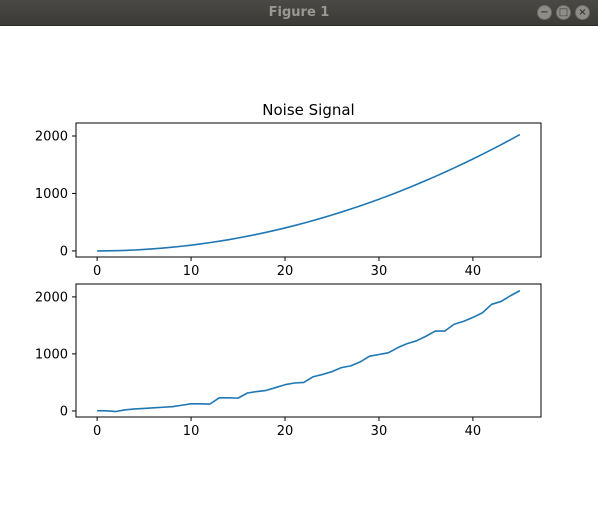 The image size is (598, 519). I want to click on window-controls: − □ ×, so click(563, 12).